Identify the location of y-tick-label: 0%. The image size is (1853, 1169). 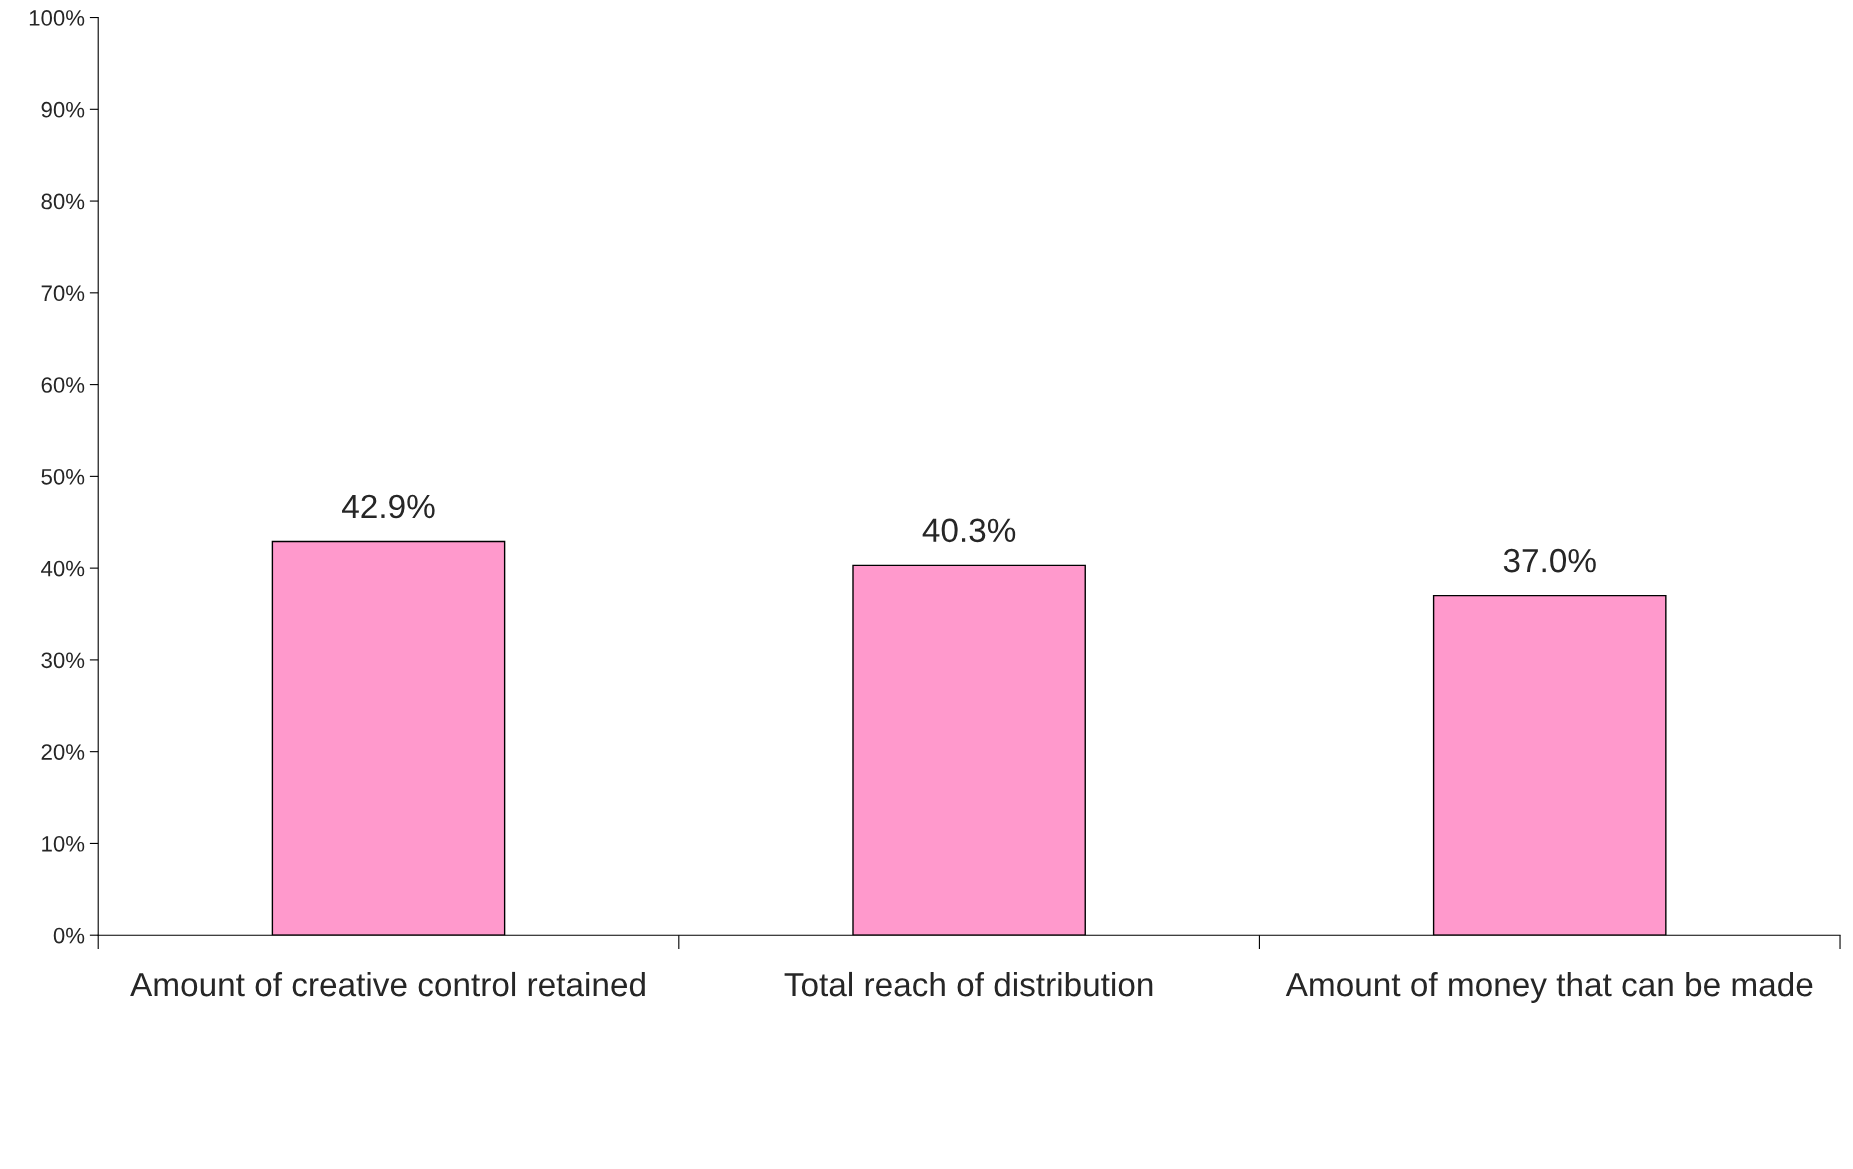
(69, 935).